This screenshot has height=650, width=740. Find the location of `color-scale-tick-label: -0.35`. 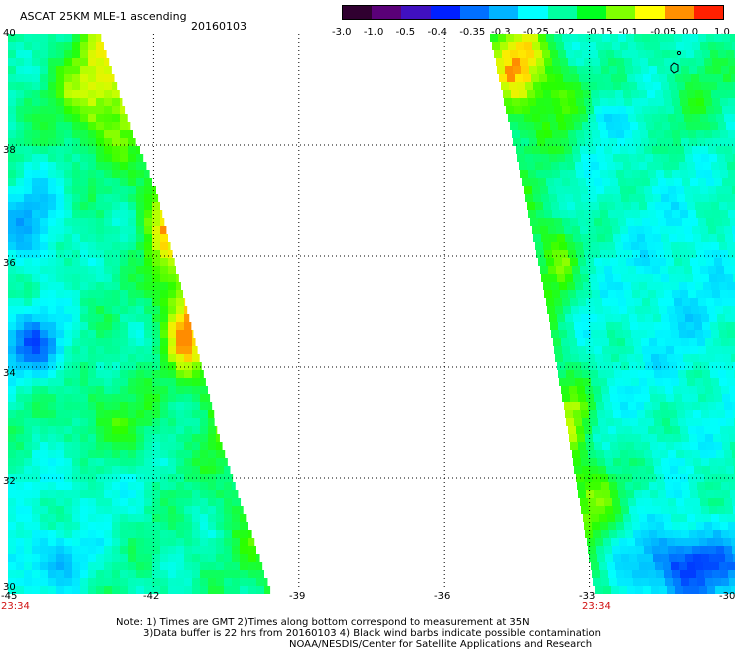

color-scale-tick-label: -0.35 is located at coordinates (472, 32).